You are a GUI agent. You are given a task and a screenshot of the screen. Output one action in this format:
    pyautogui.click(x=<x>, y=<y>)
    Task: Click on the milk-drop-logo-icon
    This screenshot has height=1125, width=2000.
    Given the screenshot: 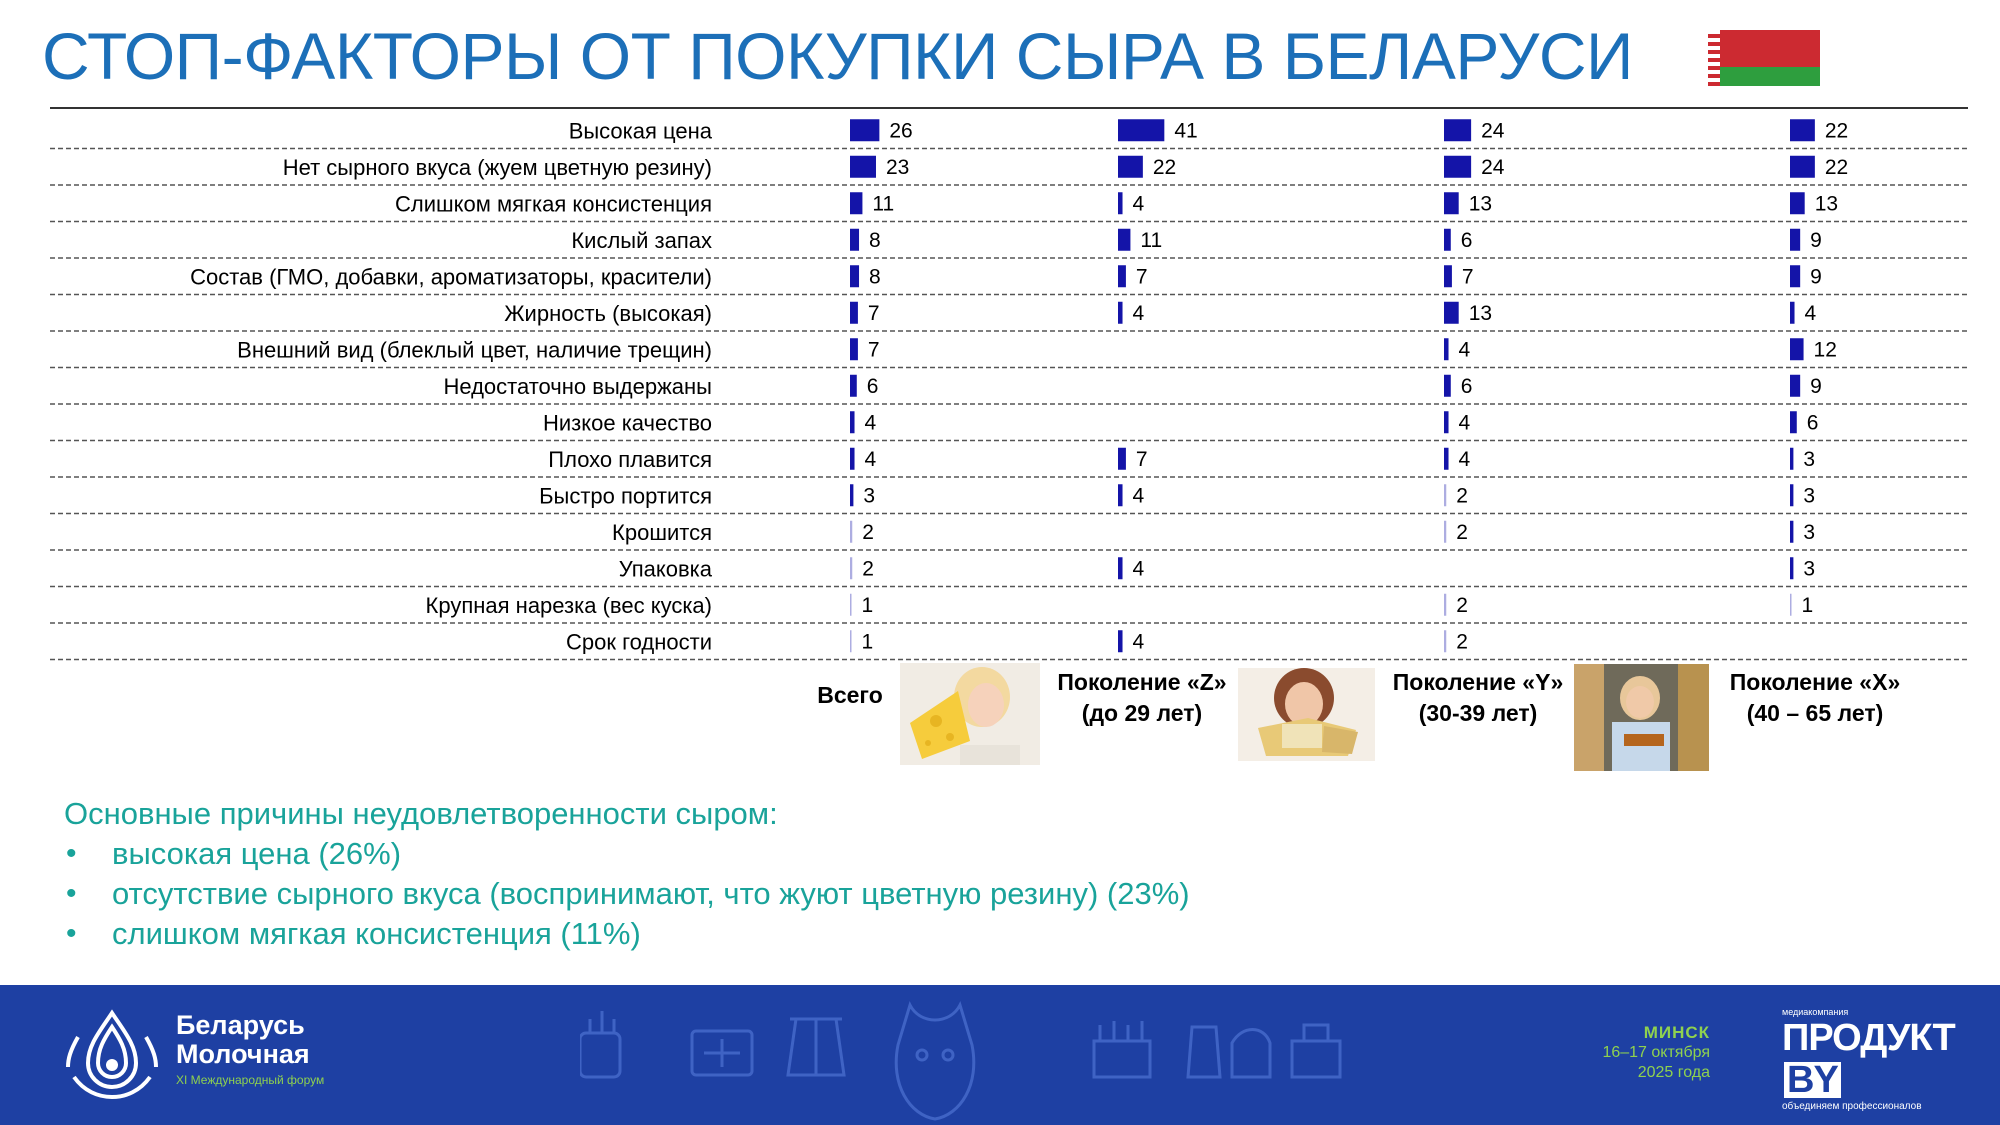 What is the action you would take?
    pyautogui.click(x=112, y=1054)
    